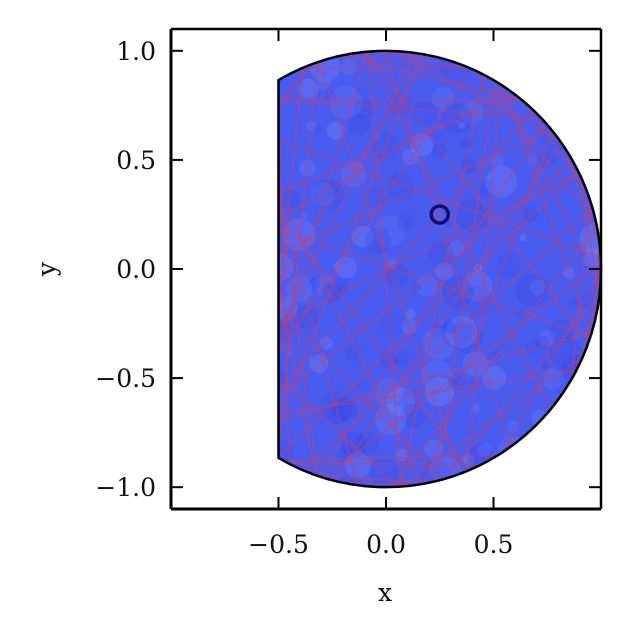  Describe the element at coordinates (494, 544) in the screenshot. I see `x-tick-label: 0.5` at that location.